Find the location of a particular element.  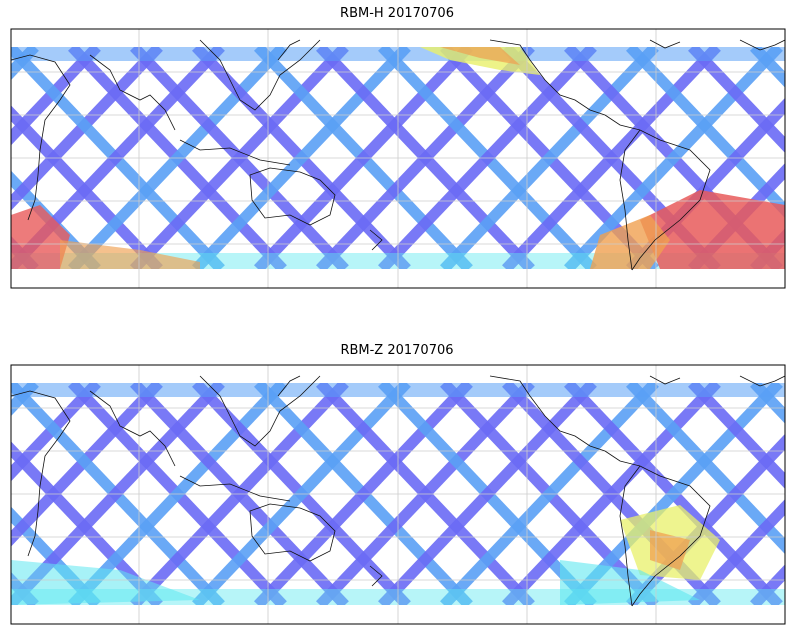

high-region-north-pacific-core is located at coordinates (480, 56).